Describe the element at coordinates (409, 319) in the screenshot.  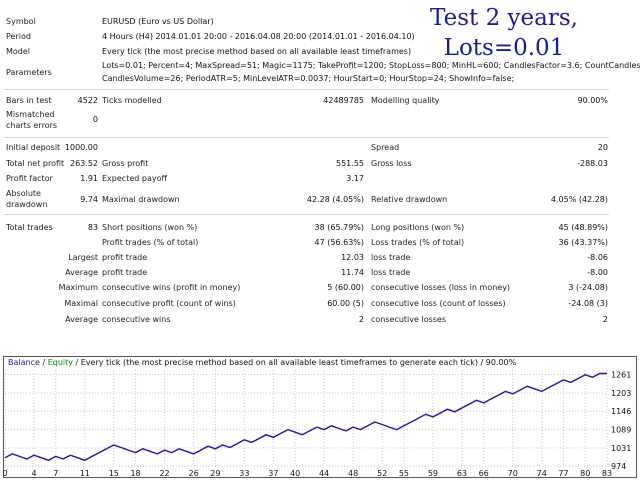
I see `average-consecutive-losses-label: consecutive losses` at that location.